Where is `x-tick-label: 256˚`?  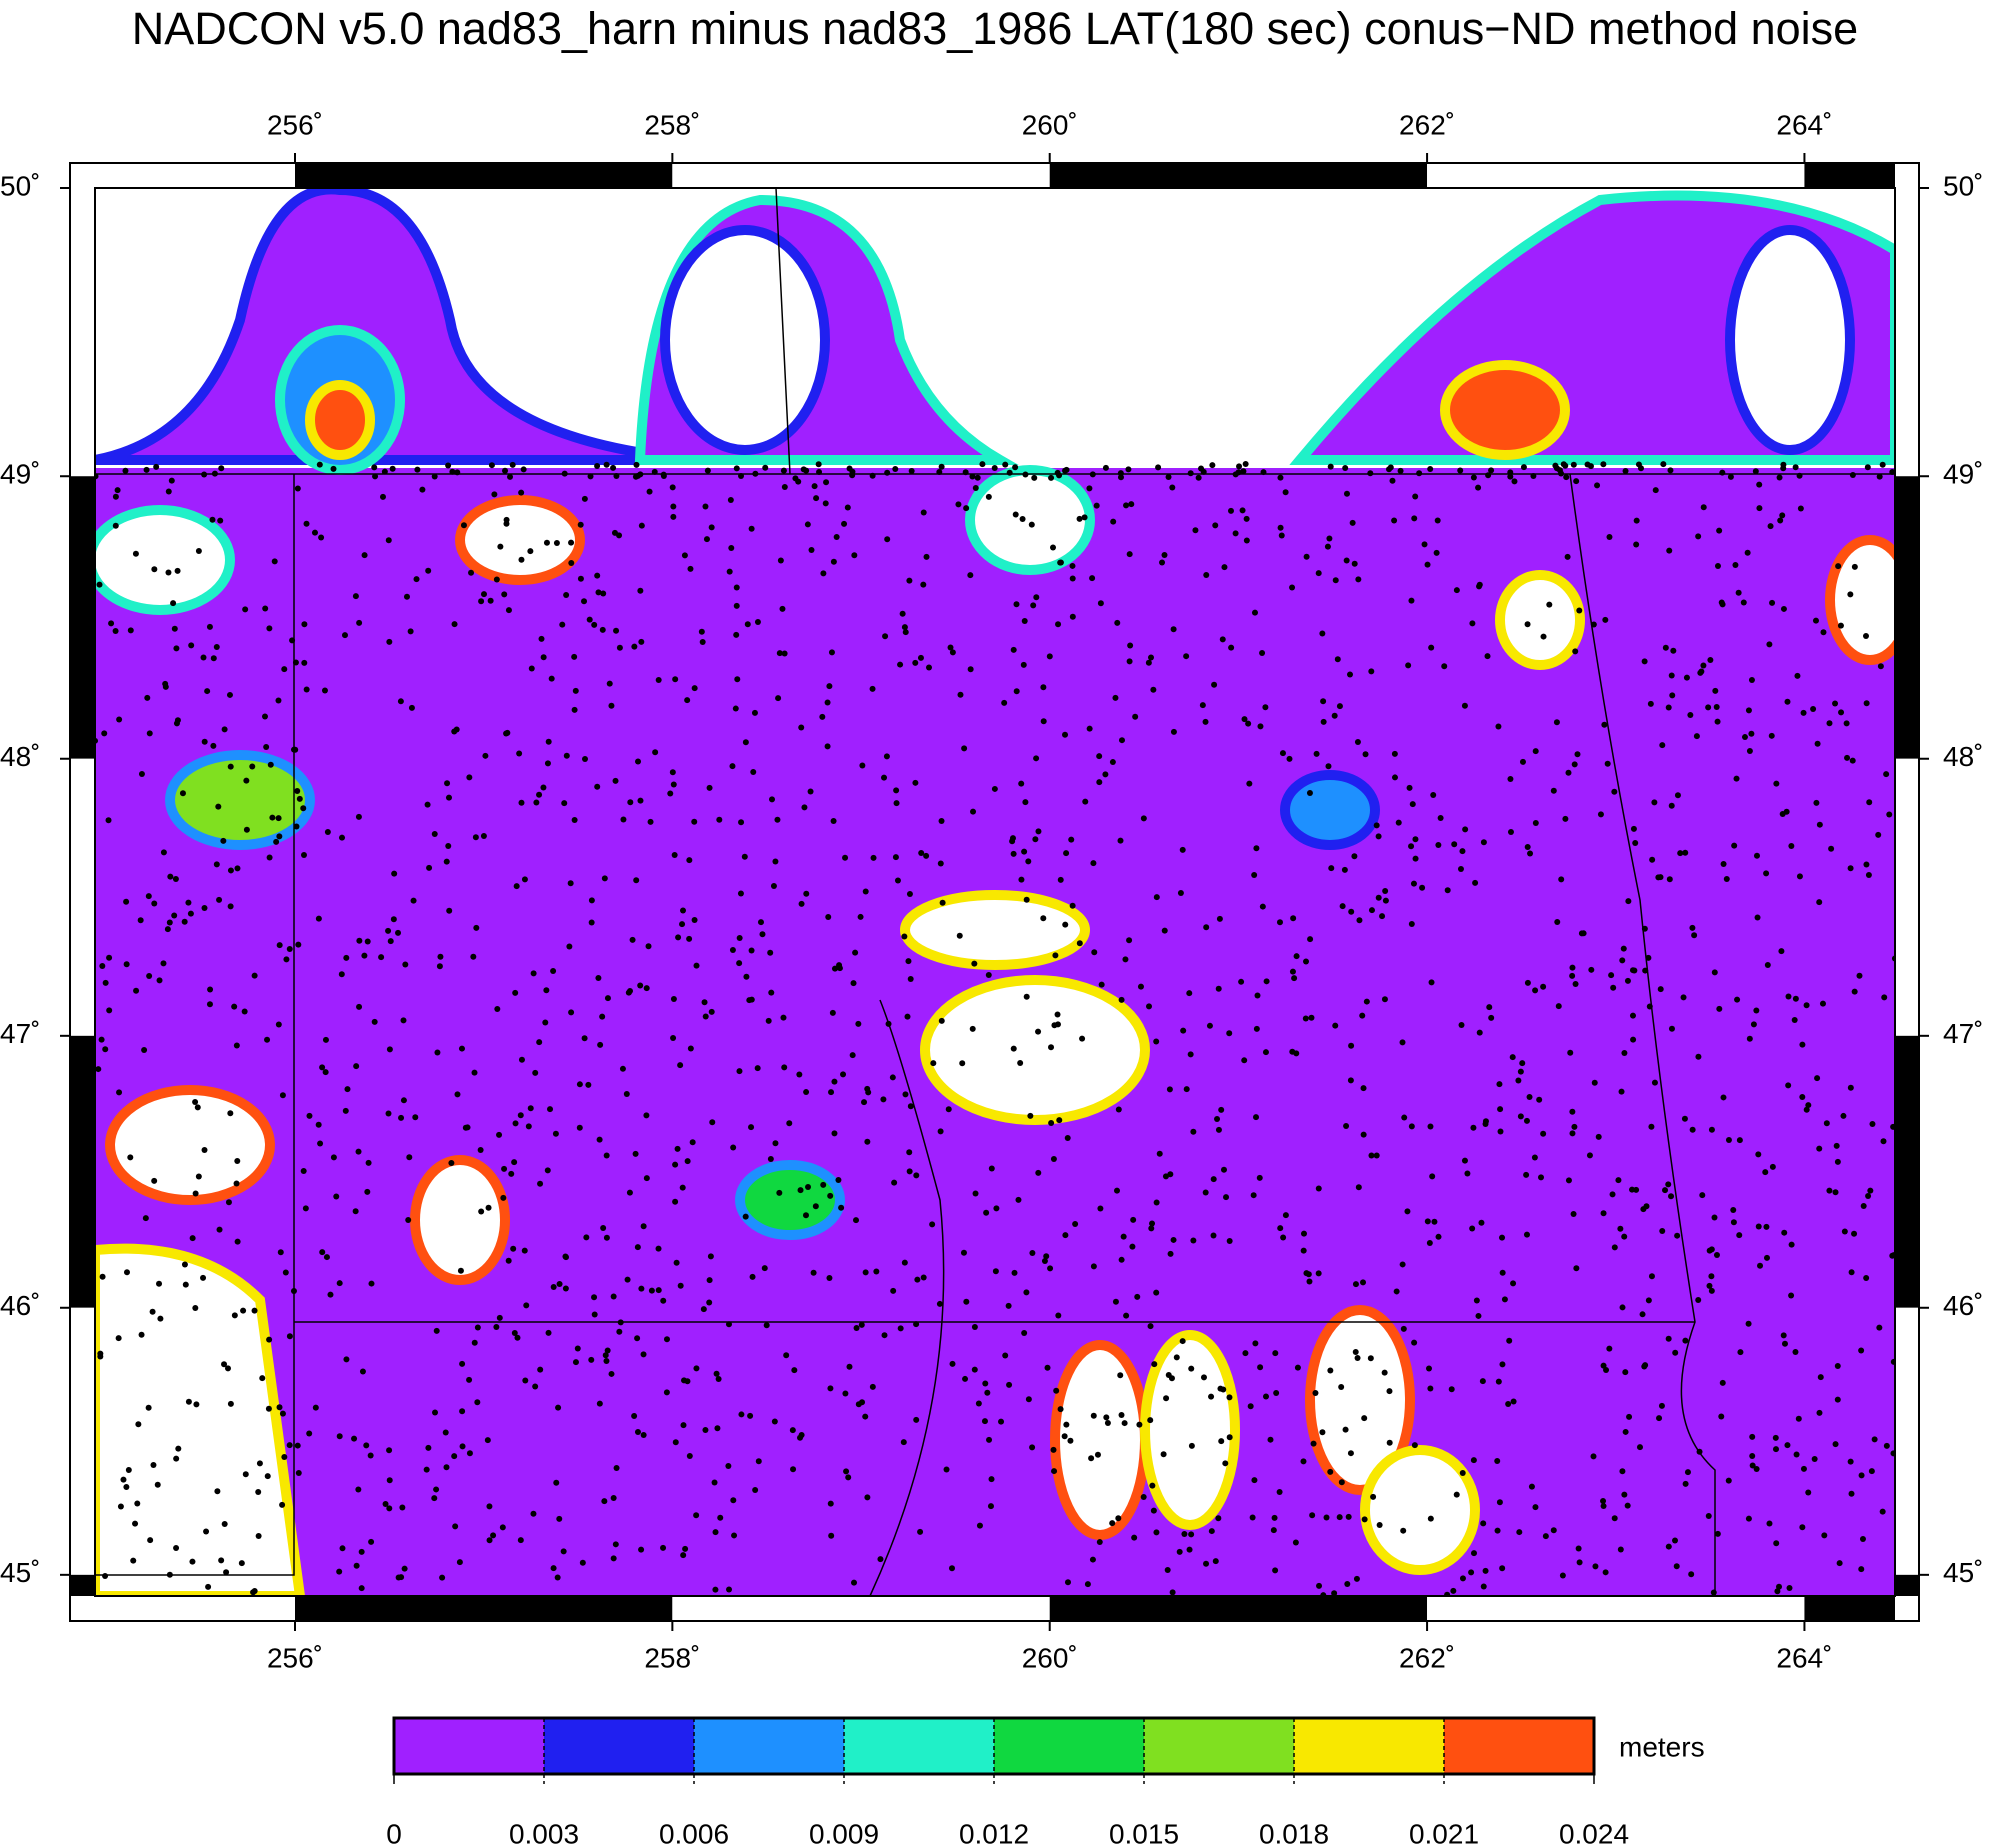
x-tick-label: 256˚ is located at coordinates (295, 1657).